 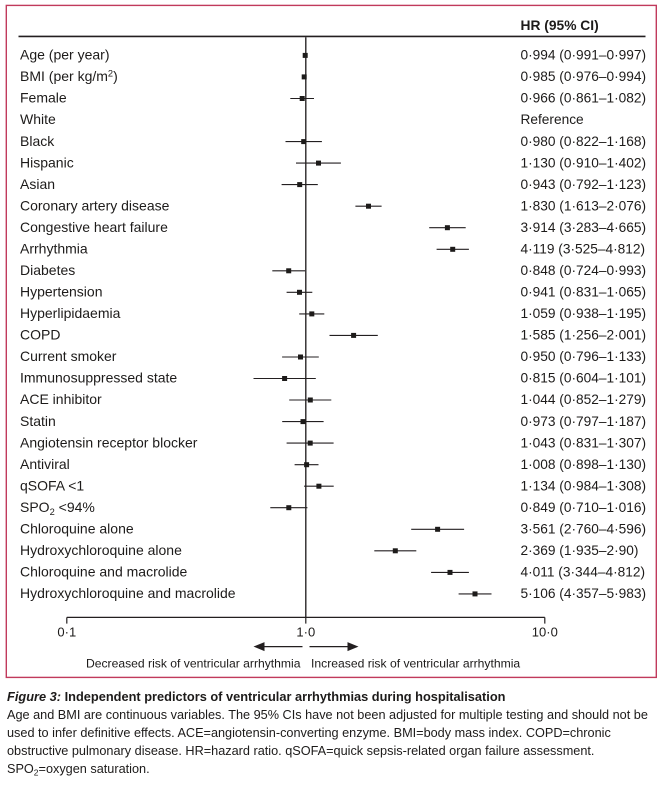 What do you see at coordinates (584, 184) in the screenshot?
I see `svg-text: 0·943 (0·792–1·123)` at bounding box center [584, 184].